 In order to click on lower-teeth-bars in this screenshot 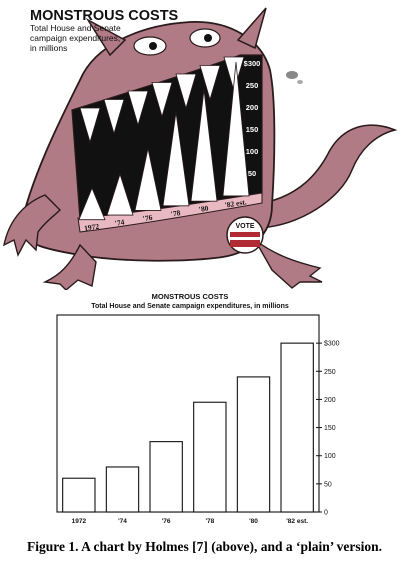, I will do `click(164, 141)`.